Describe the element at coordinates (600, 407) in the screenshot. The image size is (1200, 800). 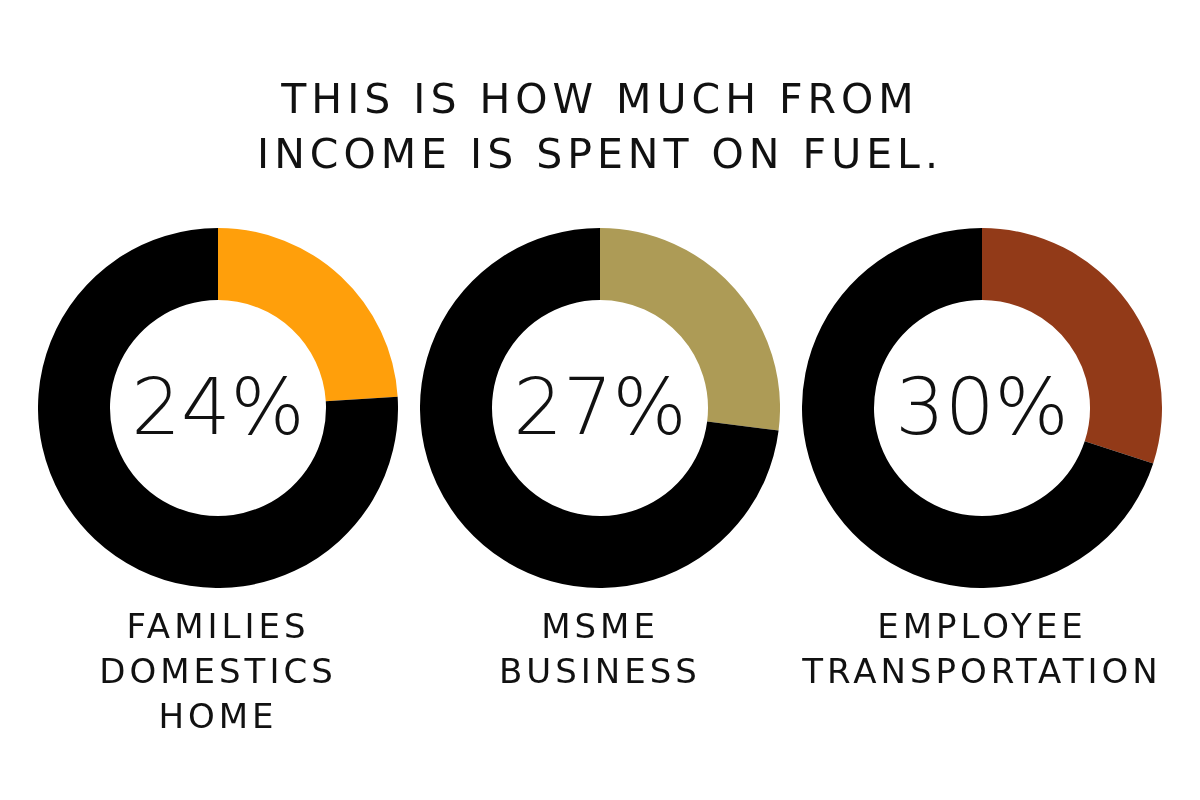
I see `data-label: 27%` at that location.